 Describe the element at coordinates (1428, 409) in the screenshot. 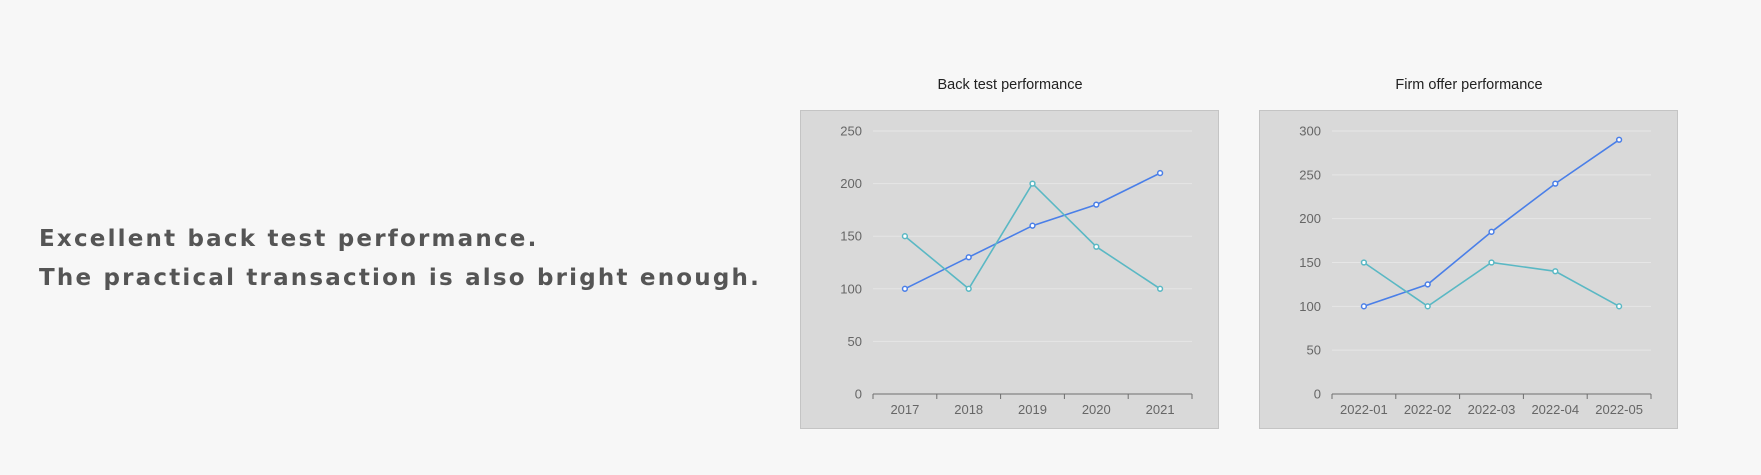

I see `x-tick-label: 2022-02` at that location.